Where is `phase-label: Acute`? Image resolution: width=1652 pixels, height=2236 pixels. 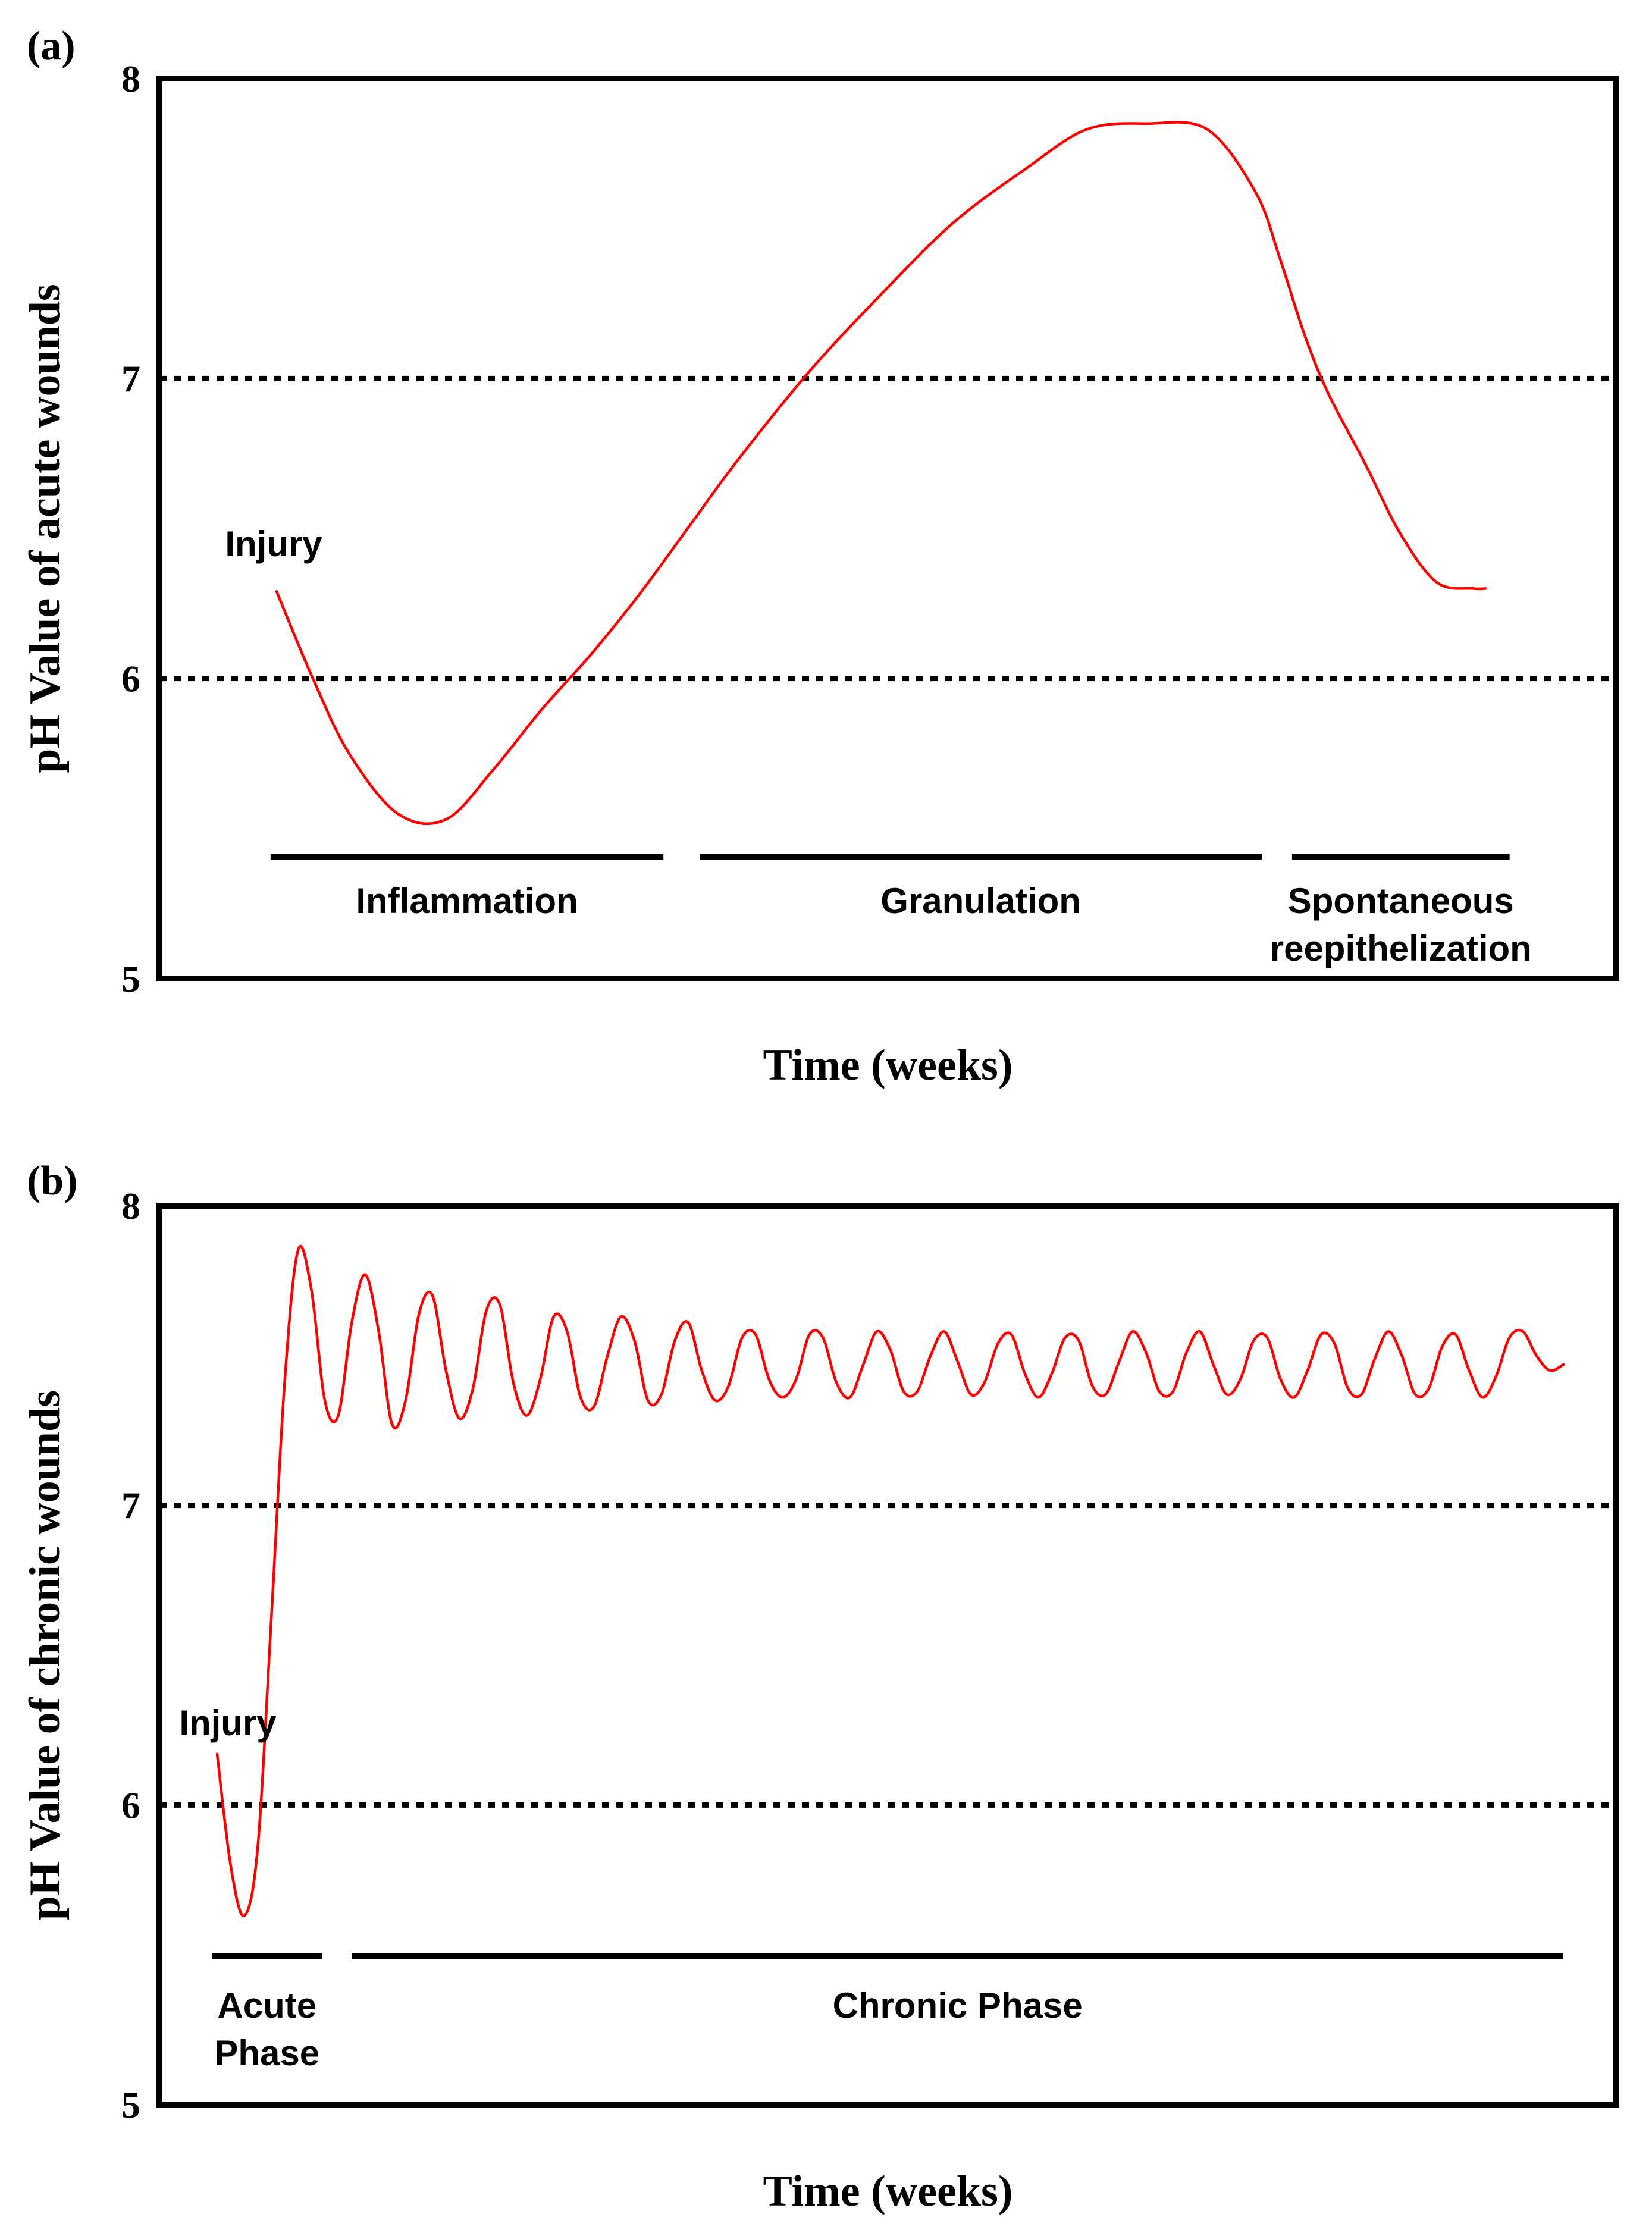
phase-label: Acute is located at coordinates (266, 2005).